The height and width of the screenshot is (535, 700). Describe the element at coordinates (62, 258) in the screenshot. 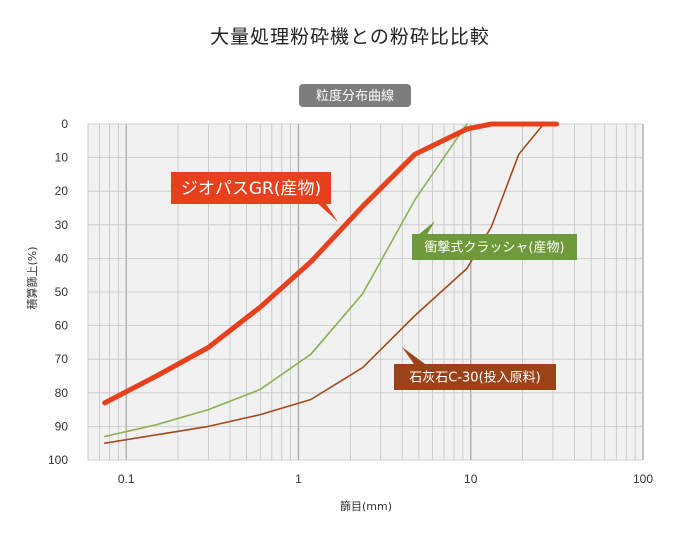

I see `y-tick-label: 40` at that location.